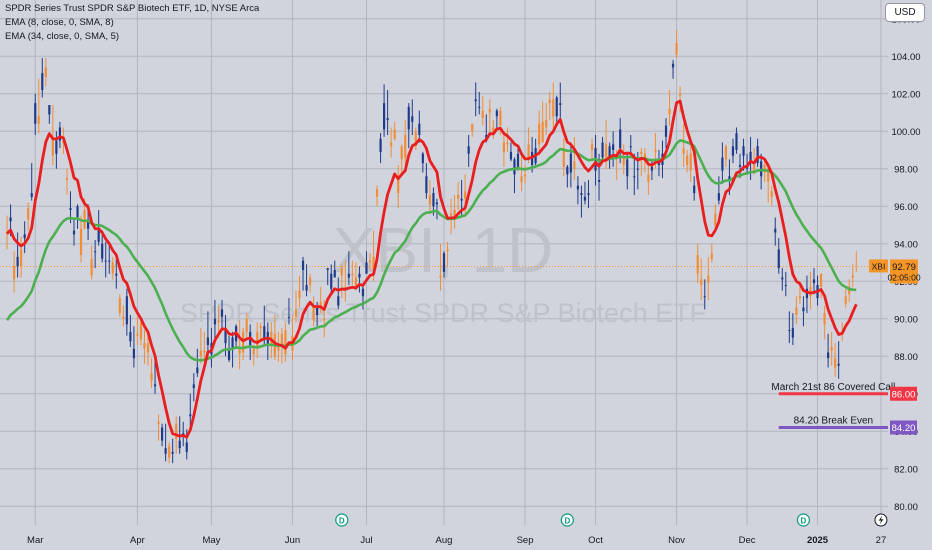  I want to click on time-axis: Mar Apr May Jun Jul Aug Sep Oct Nov Dec 2025 27 D D D, so click(457, 529).